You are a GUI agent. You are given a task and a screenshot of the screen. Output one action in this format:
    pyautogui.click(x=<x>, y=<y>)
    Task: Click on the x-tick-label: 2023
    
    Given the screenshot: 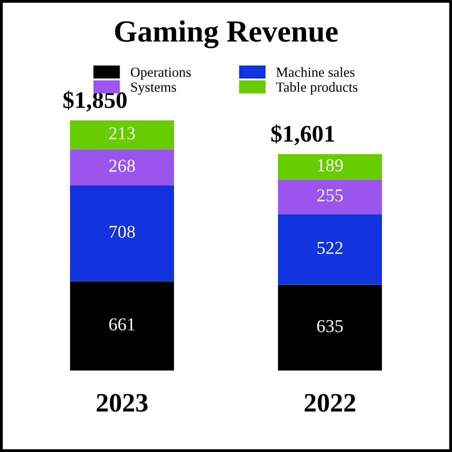 What is the action you would take?
    pyautogui.click(x=122, y=403)
    